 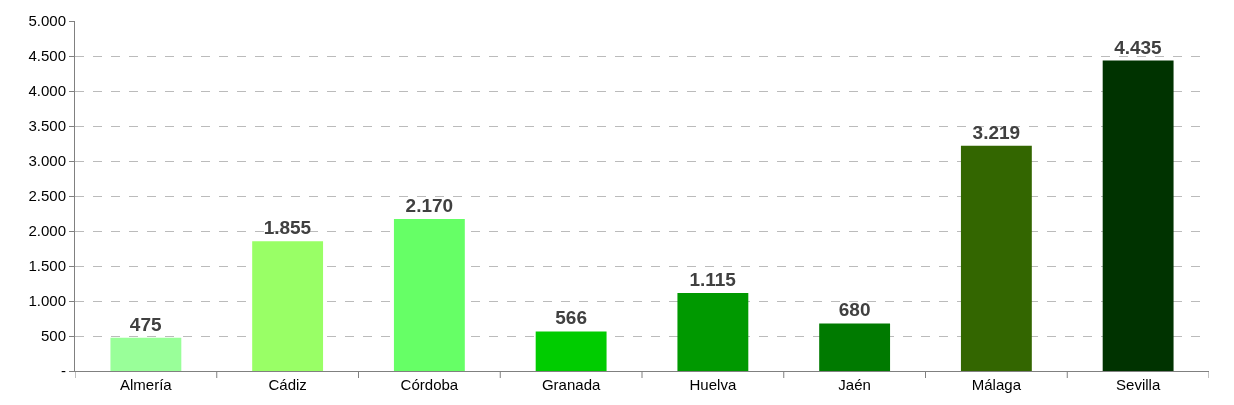 I want to click on x-tick-label: Málaga, so click(x=996, y=384).